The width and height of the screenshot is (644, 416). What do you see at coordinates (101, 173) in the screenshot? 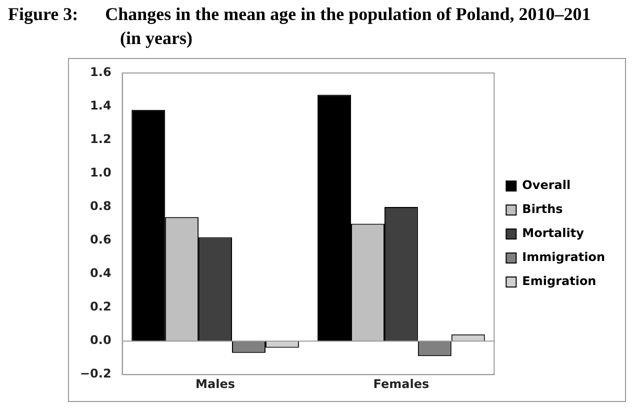
I see `y-tick-label: 1.0` at bounding box center [101, 173].